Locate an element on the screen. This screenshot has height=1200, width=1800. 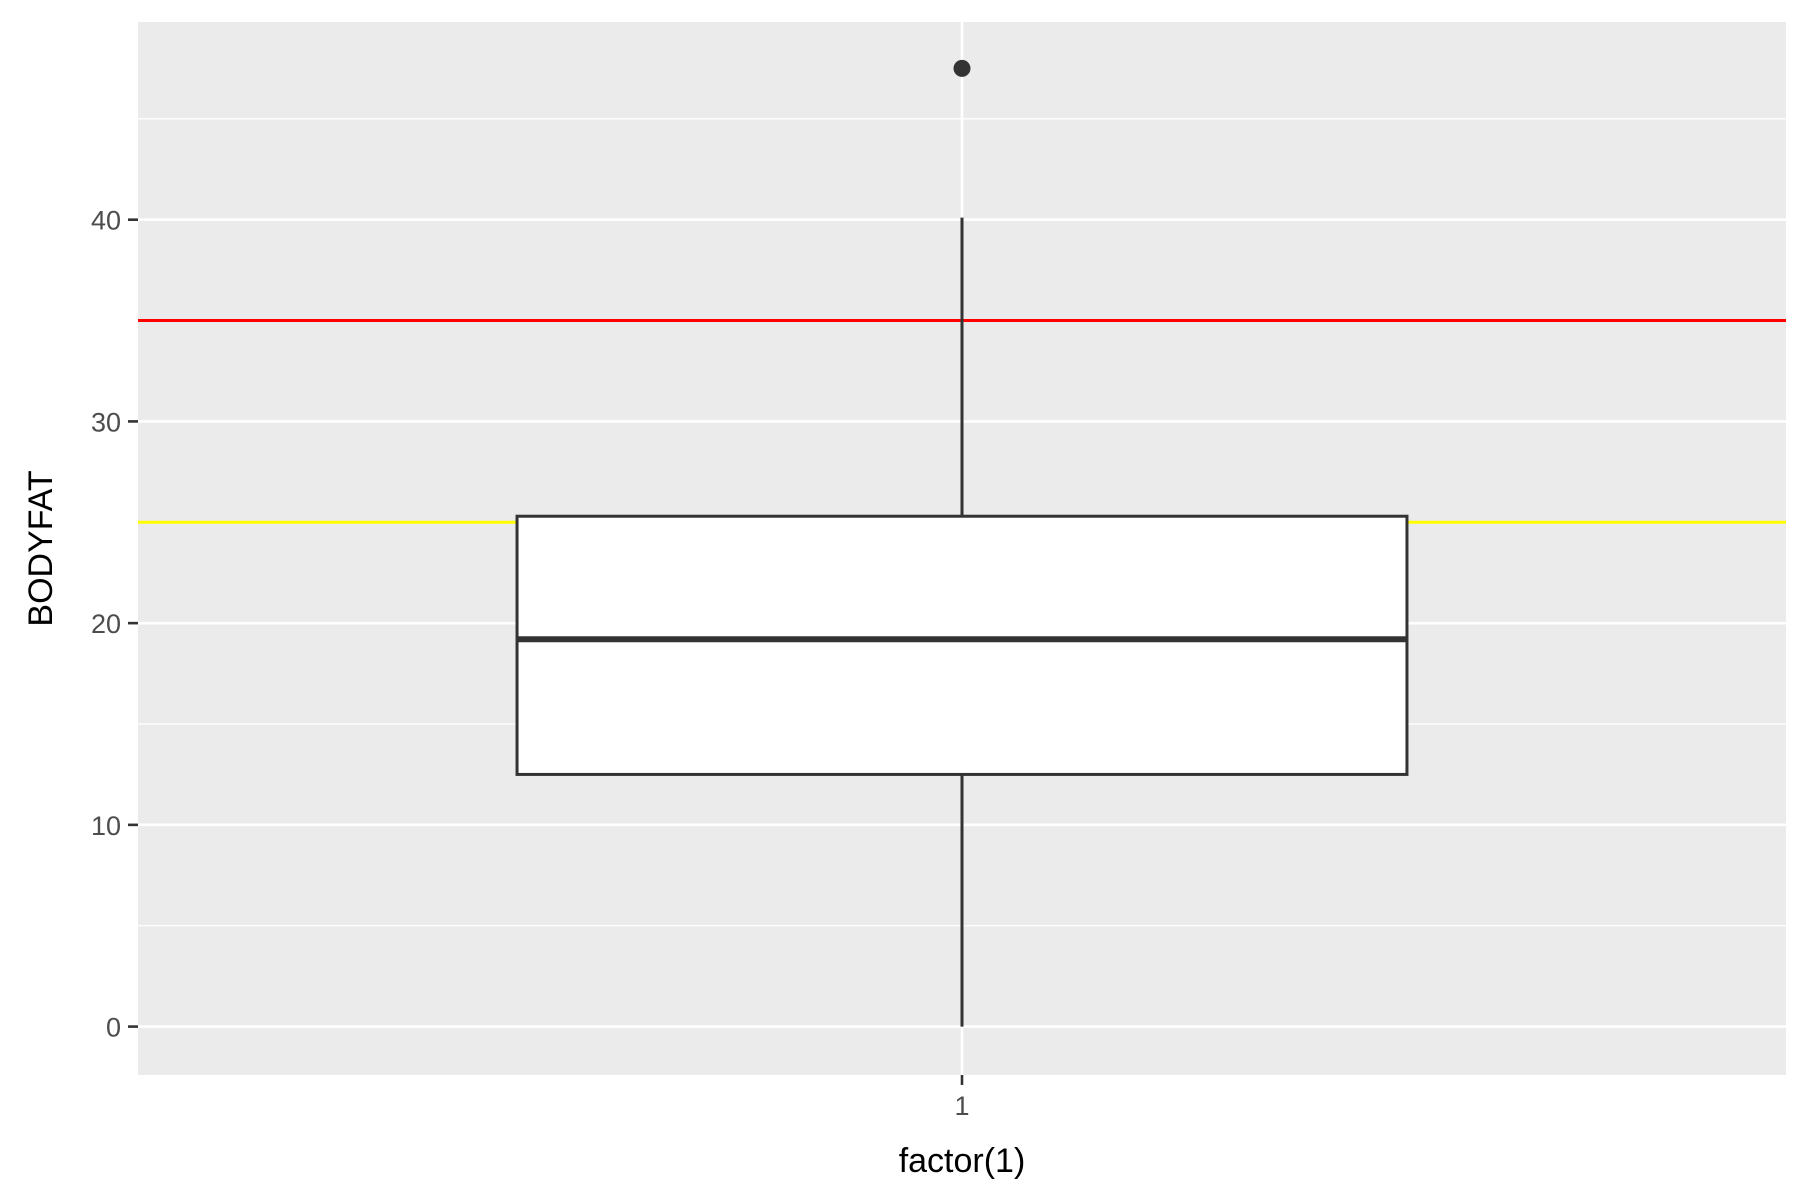
x-tick-label: 1 is located at coordinates (961, 1106).